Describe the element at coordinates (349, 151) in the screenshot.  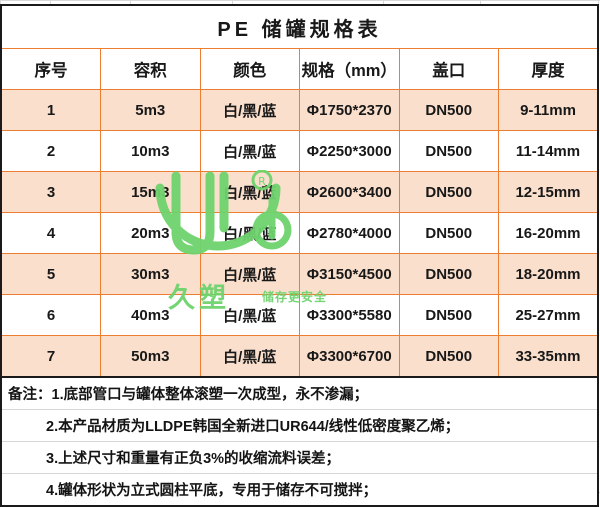
I see `cell-spec: Φ2250*3000` at that location.